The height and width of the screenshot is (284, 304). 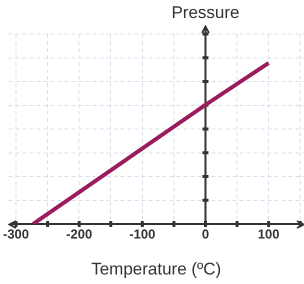 What do you see at coordinates (156, 268) in the screenshot?
I see `x-axis-title: Temperature (ºC)` at bounding box center [156, 268].